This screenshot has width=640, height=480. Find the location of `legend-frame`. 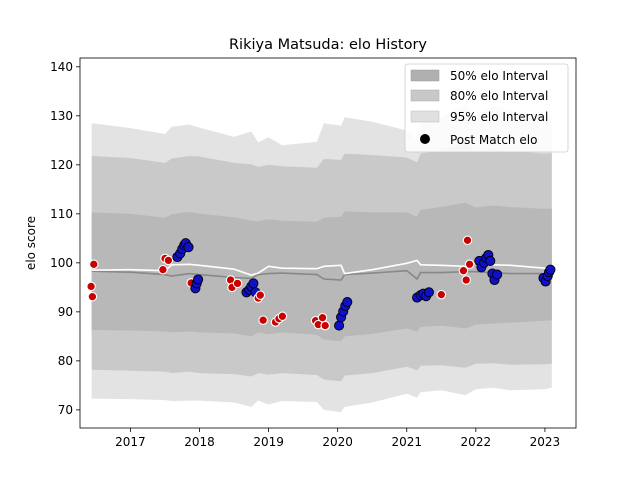

legend-frame is located at coordinates (486, 108).